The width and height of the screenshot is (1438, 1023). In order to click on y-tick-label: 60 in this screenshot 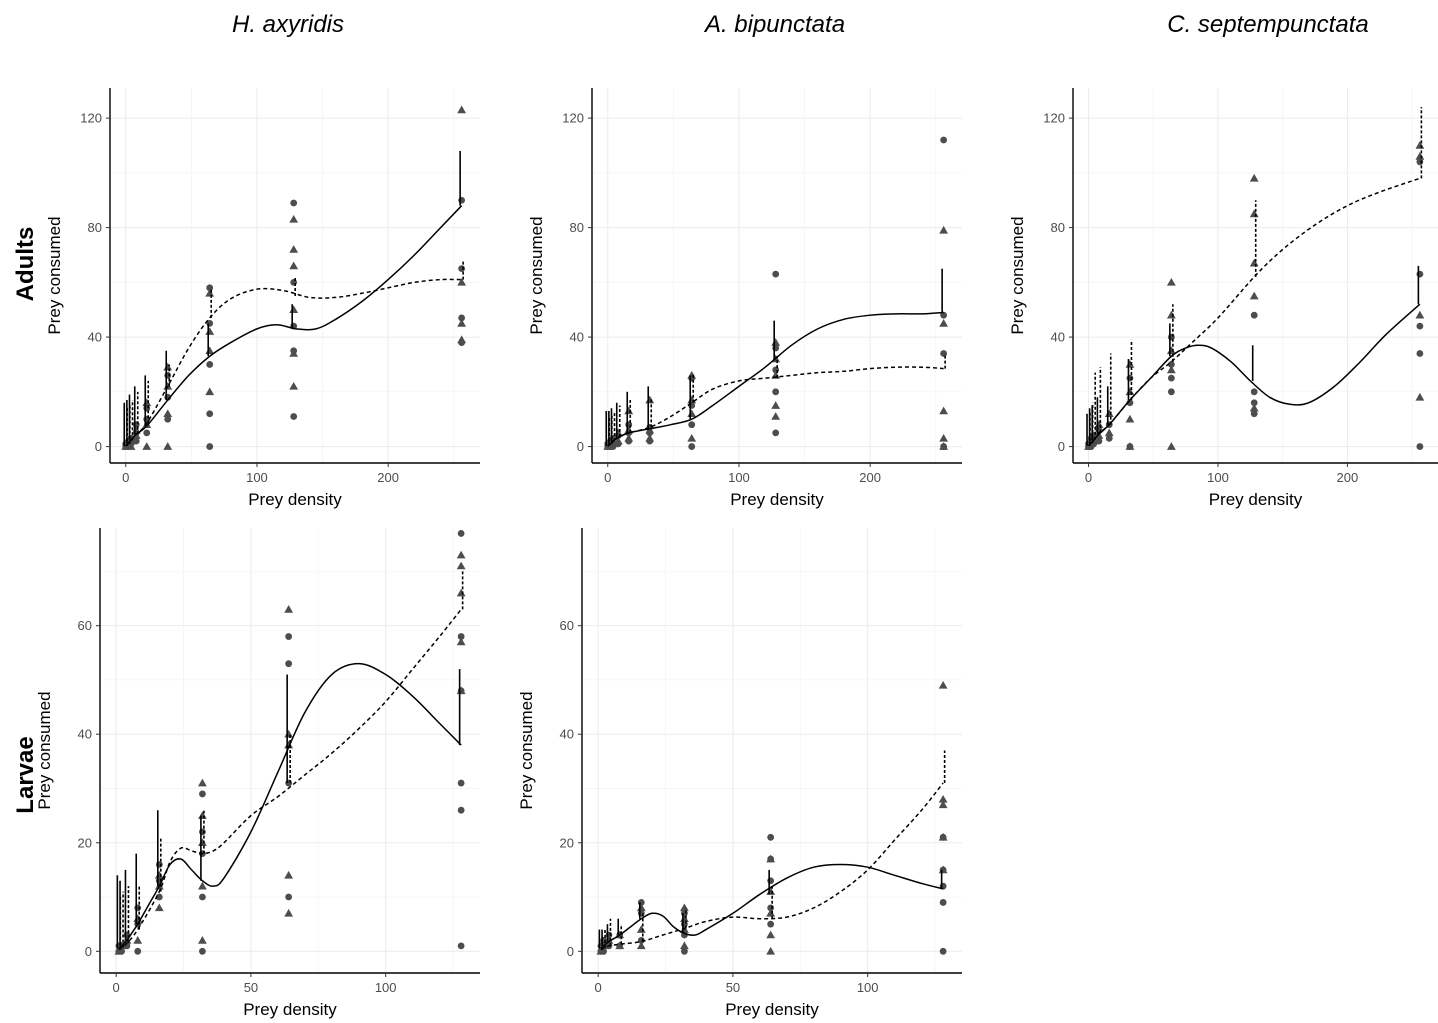, I will do `click(567, 625)`.